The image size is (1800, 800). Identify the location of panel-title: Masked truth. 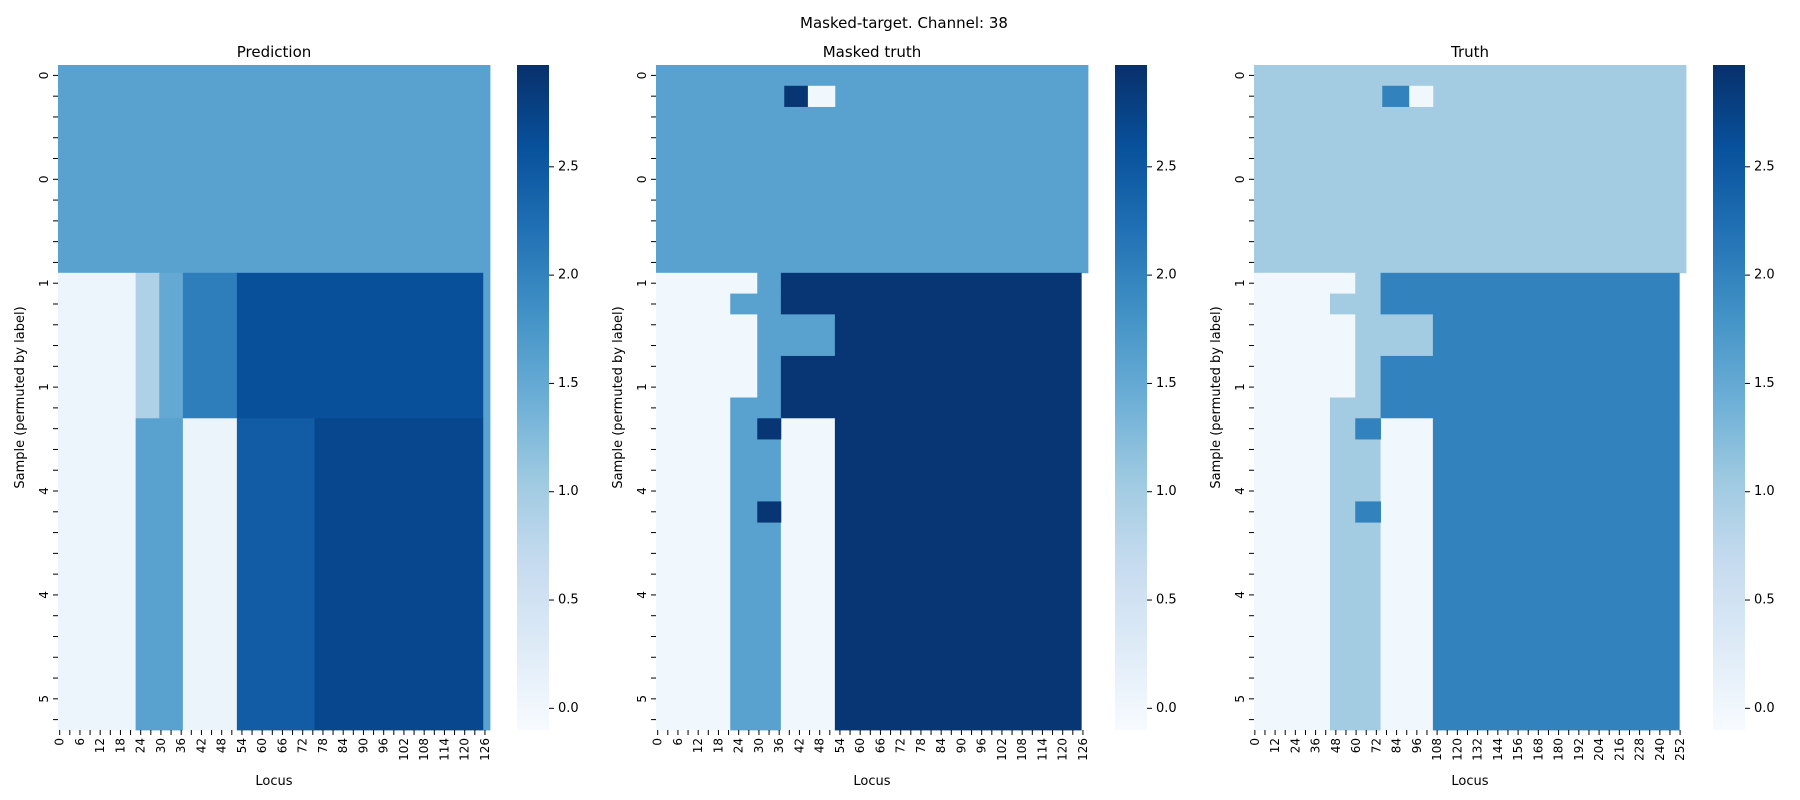
(872, 52).